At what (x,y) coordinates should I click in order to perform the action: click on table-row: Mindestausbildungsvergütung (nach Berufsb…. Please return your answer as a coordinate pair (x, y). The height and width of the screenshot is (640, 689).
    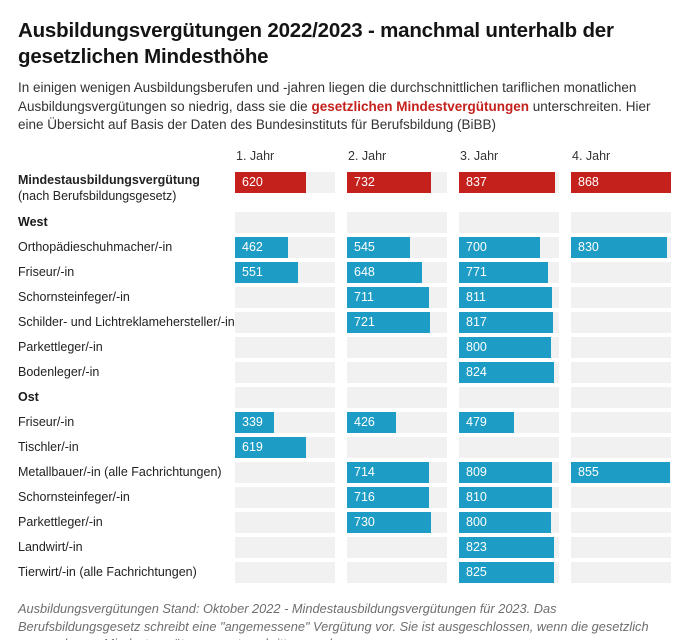
    Looking at the image, I should click on (345, 188).